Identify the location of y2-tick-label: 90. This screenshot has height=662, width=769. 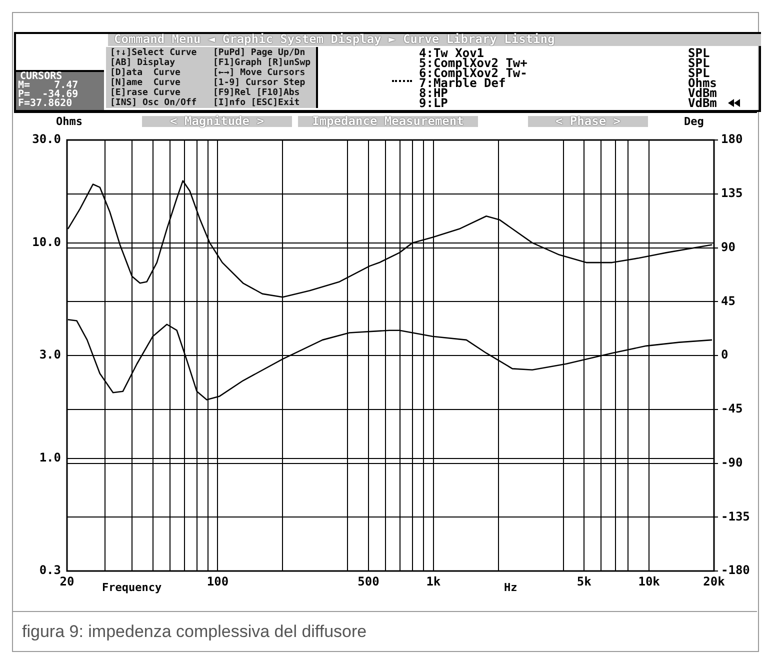
(728, 247).